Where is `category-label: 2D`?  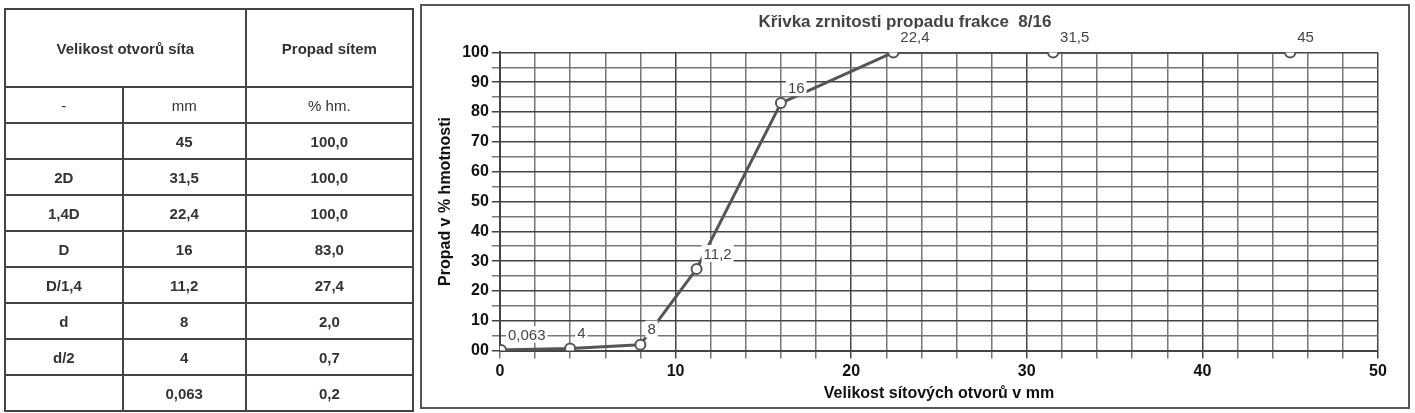 category-label: 2D is located at coordinates (64, 177).